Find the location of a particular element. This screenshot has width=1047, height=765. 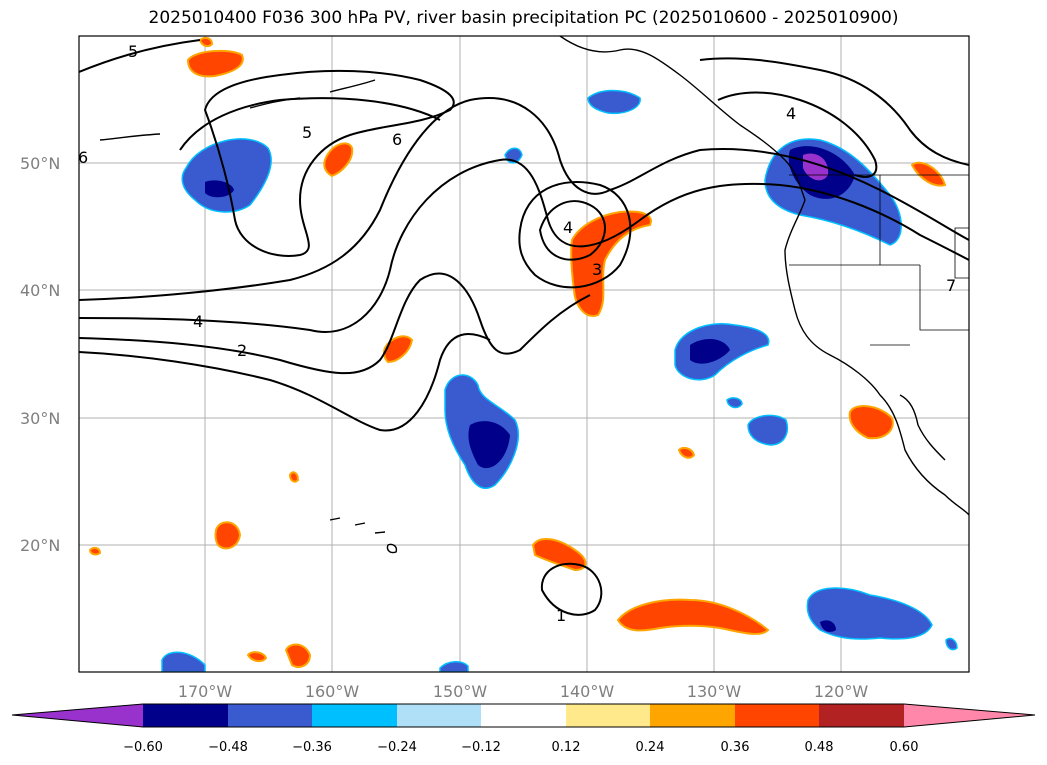

baja-coast is located at coordinates (922, 427).